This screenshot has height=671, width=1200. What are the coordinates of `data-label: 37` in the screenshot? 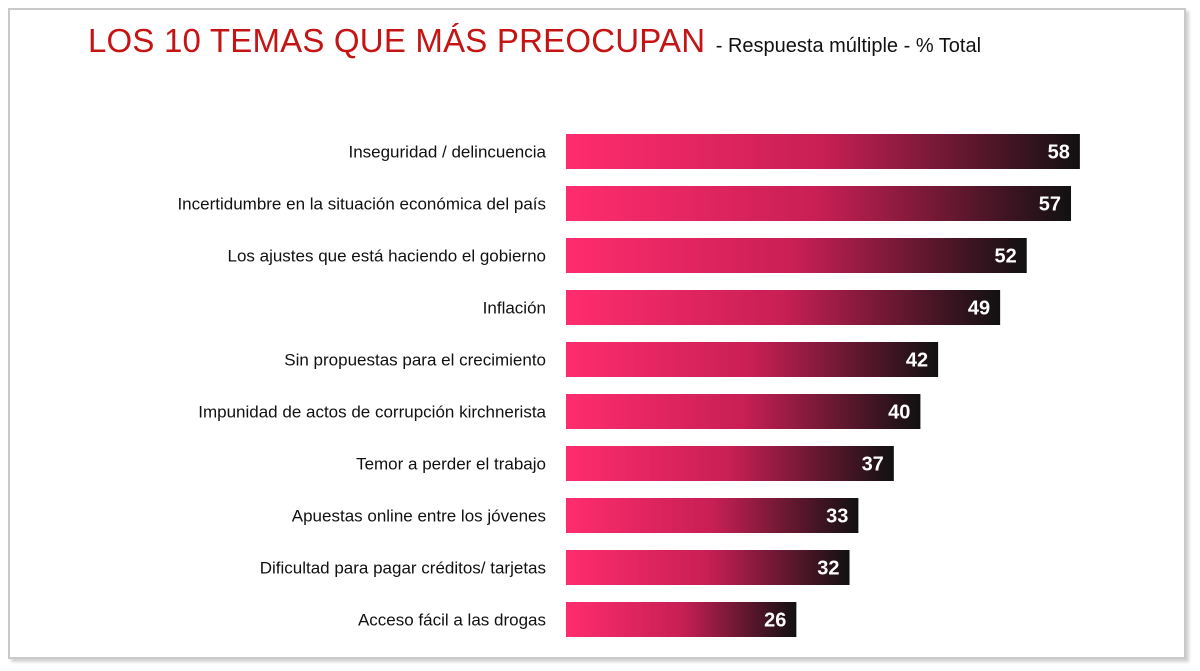 It's located at (873, 465).